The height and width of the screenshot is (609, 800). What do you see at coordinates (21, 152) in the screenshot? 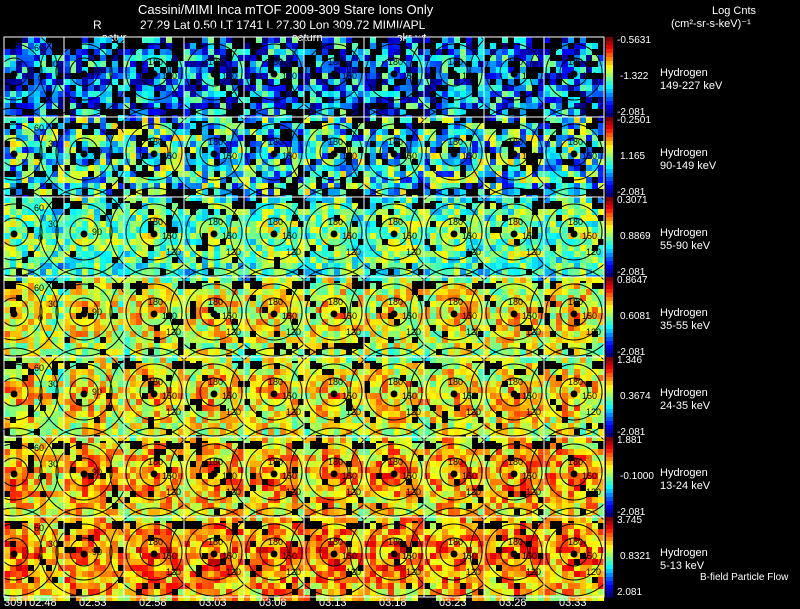
I see `contour-ring` at bounding box center [21, 152].